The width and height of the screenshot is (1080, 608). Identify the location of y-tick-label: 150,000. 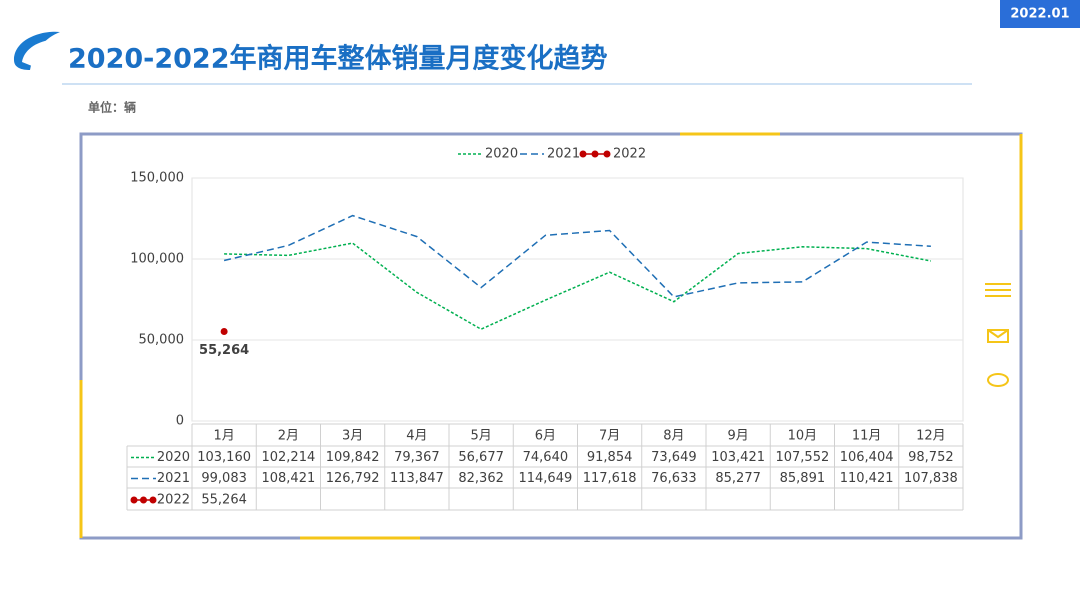
(157, 178).